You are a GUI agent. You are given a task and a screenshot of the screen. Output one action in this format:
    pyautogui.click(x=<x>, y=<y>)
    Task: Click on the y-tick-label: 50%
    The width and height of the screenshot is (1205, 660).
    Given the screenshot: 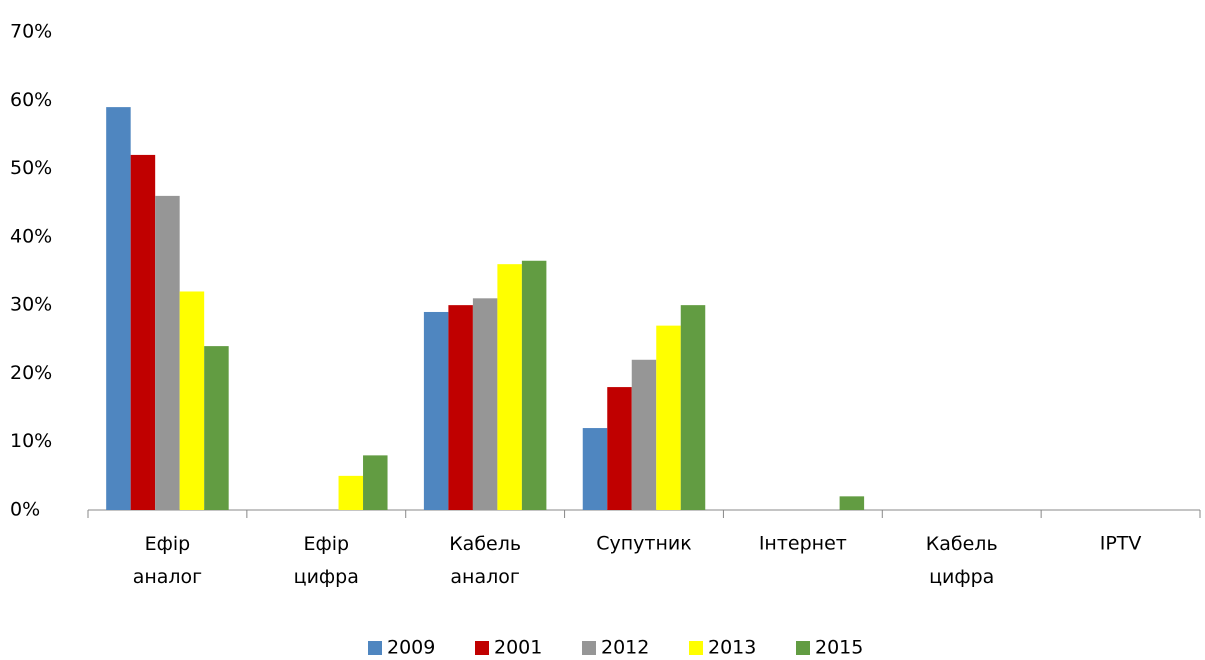 What is the action you would take?
    pyautogui.click(x=31, y=168)
    